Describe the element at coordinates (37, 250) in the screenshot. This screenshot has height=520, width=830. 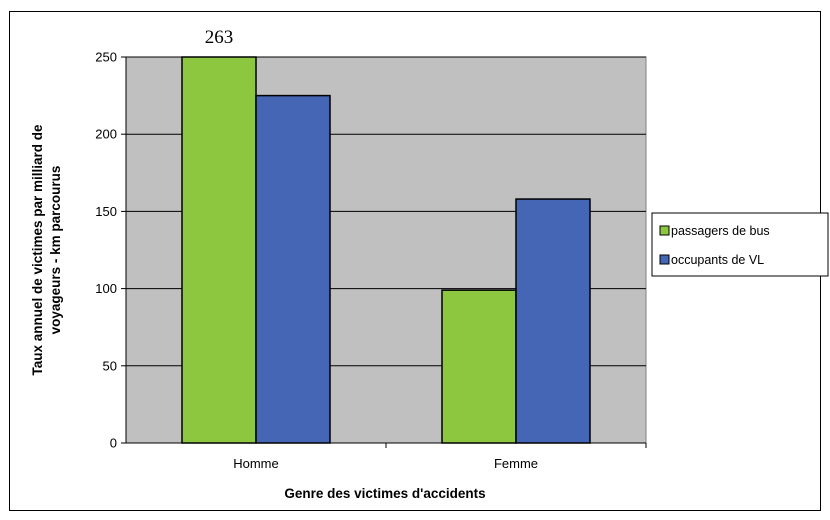
I see `y-axis-title-line-1: Taux annuel de victimes par milliard de` at that location.